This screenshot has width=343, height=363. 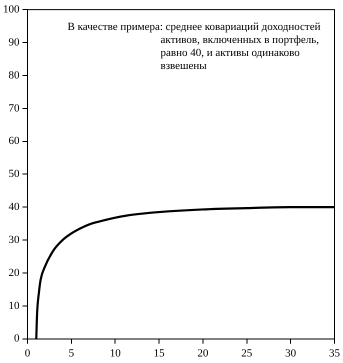 What do you see at coordinates (14, 272) in the screenshot?
I see `y-tick-label: 20` at bounding box center [14, 272].